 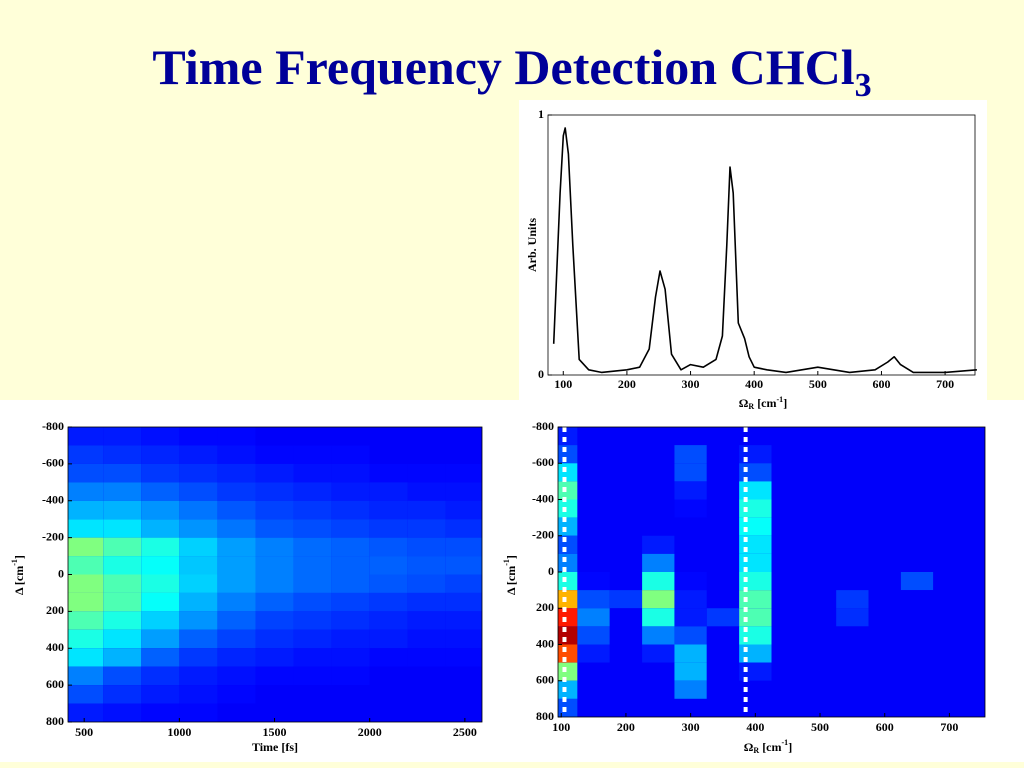 What do you see at coordinates (627, 384) in the screenshot?
I see `x-tick-label: 200` at bounding box center [627, 384].